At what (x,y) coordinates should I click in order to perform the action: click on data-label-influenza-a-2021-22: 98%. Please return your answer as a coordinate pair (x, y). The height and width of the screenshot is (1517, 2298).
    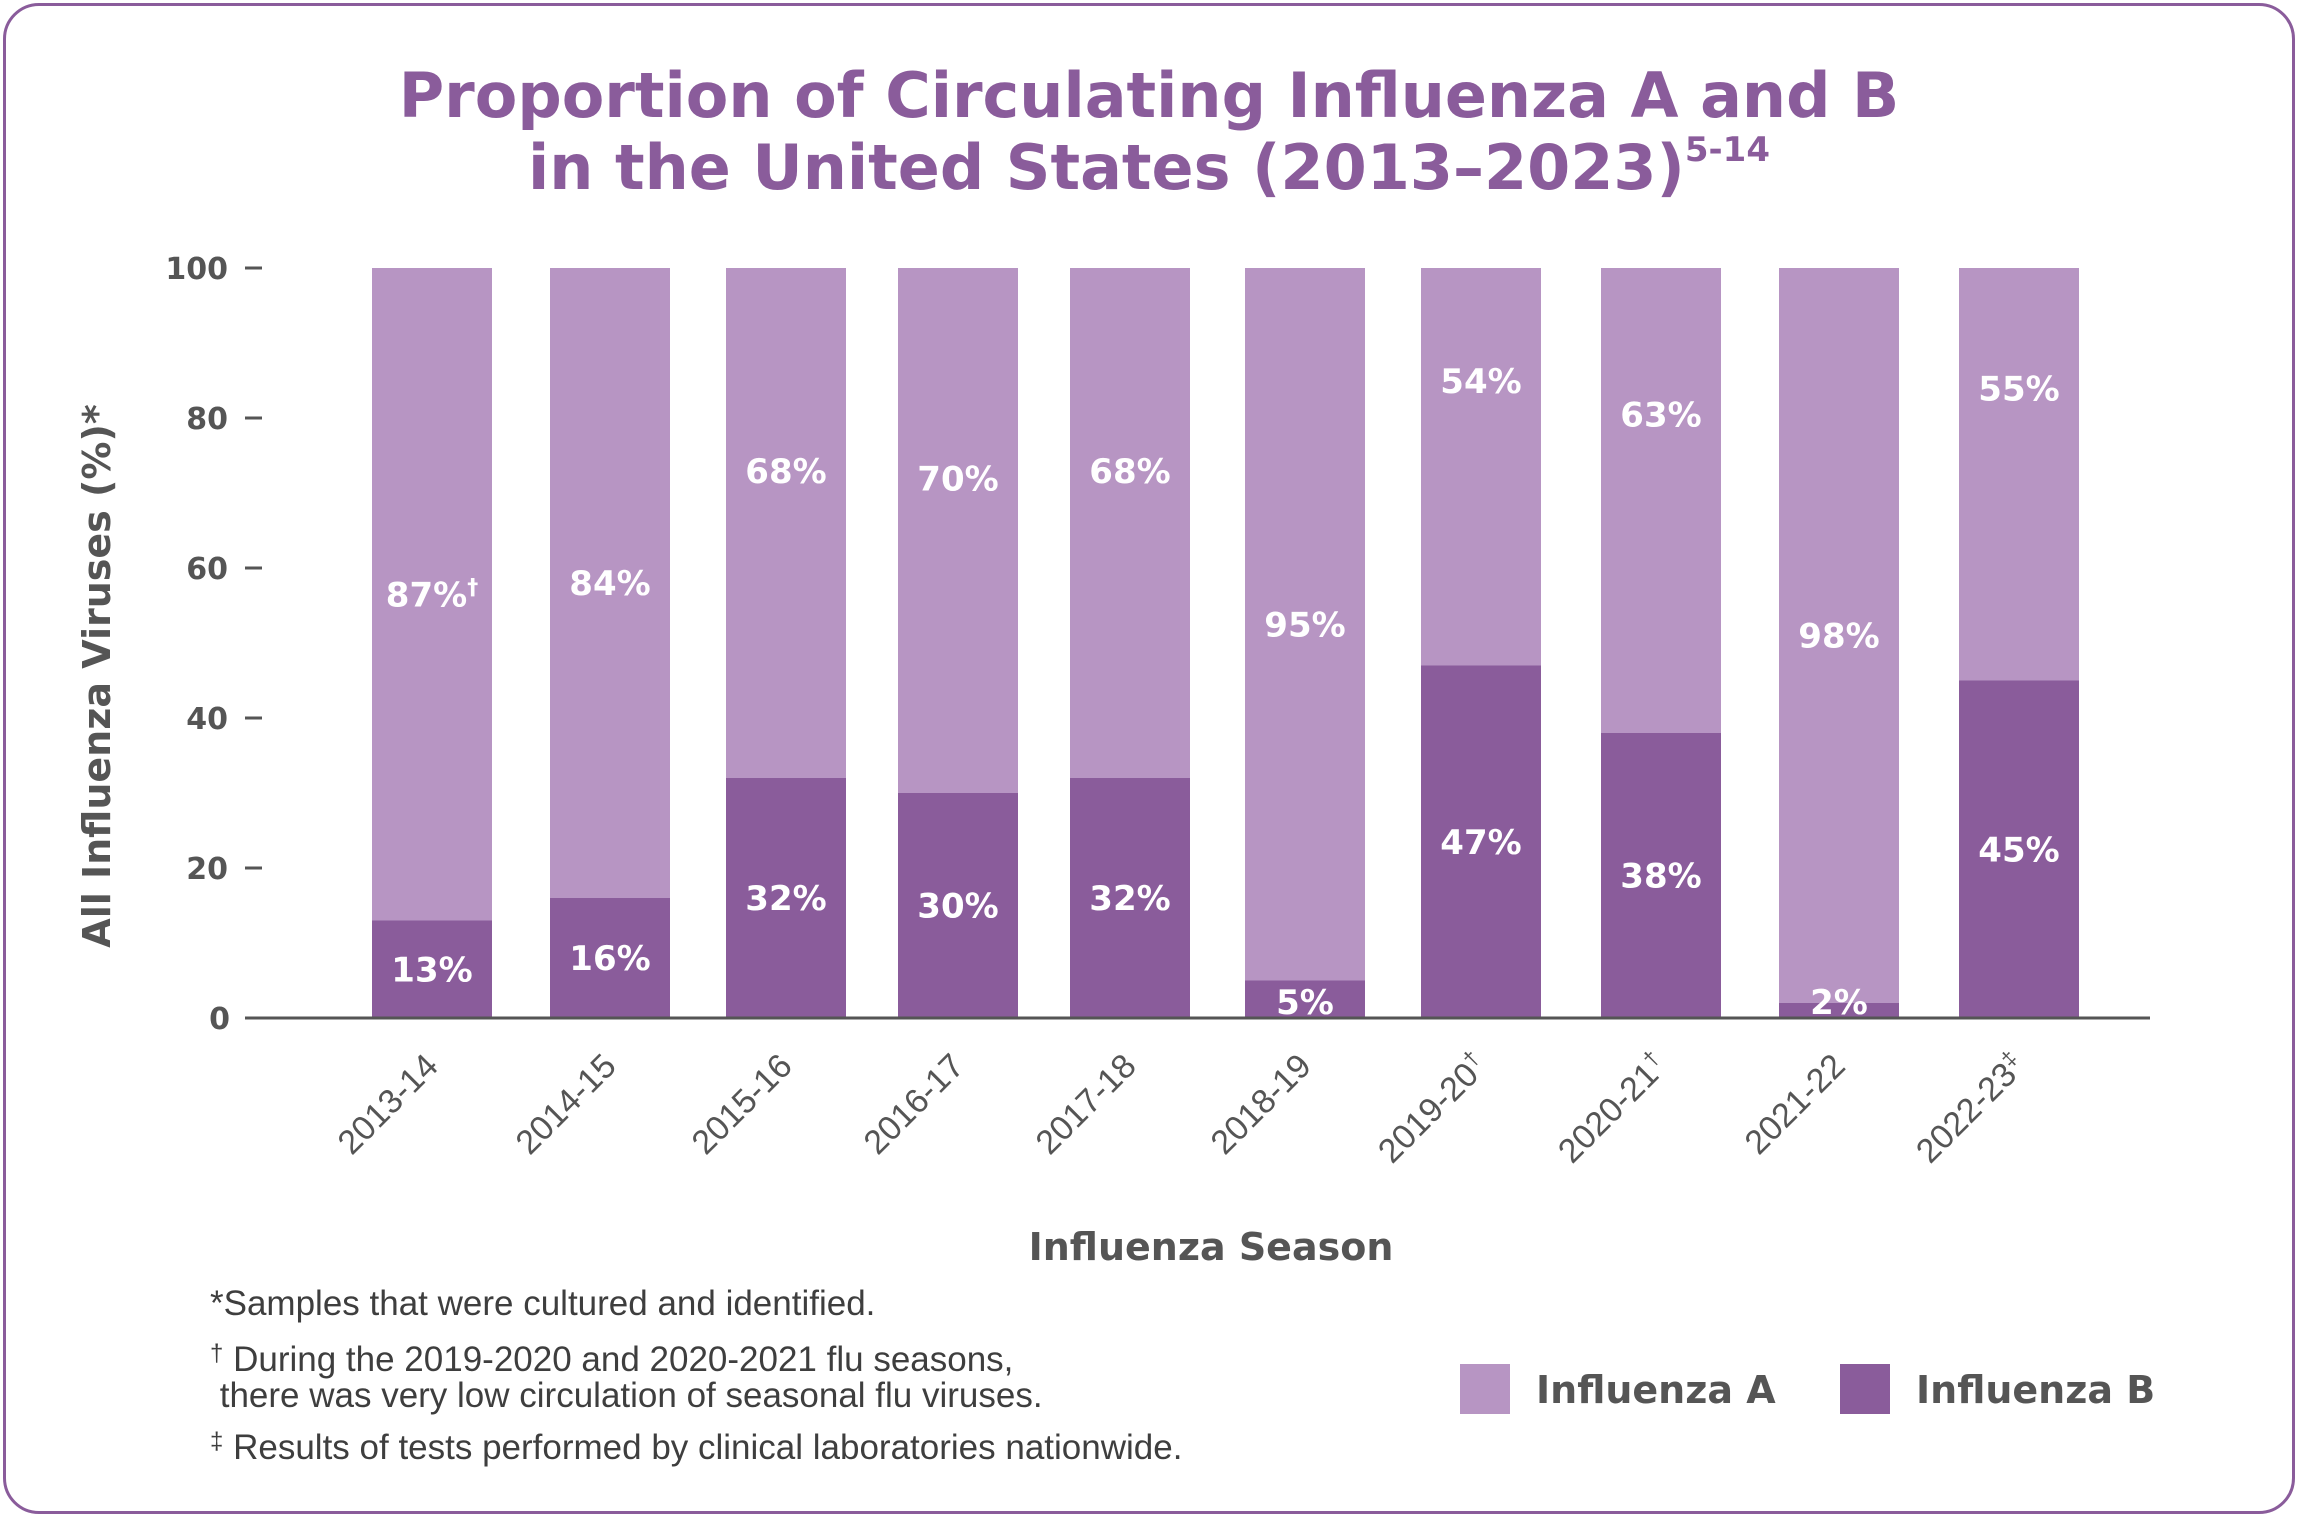
    Looking at the image, I should click on (1838, 637).